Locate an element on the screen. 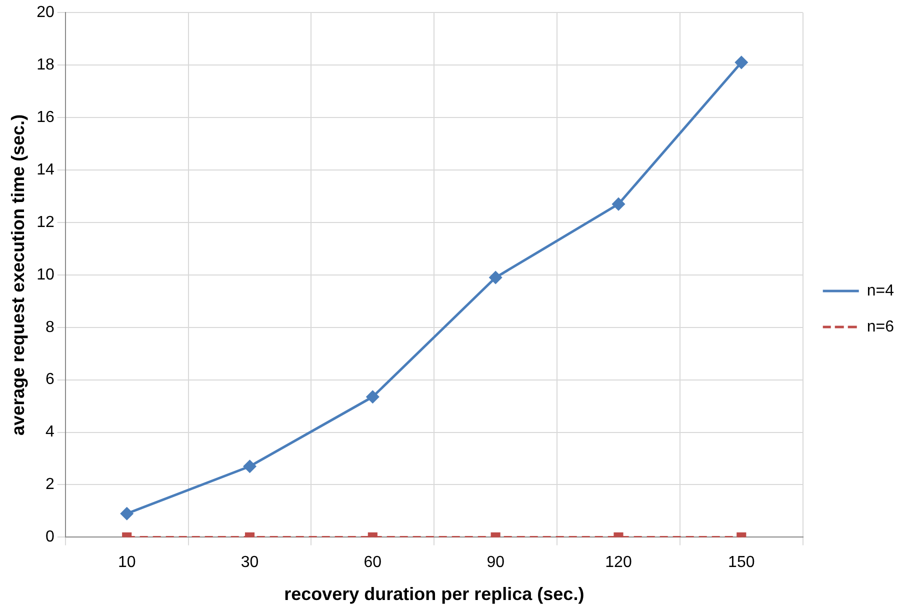 Image resolution: width=908 pixels, height=614 pixels. y-tick-label: 4 is located at coordinates (49, 432).